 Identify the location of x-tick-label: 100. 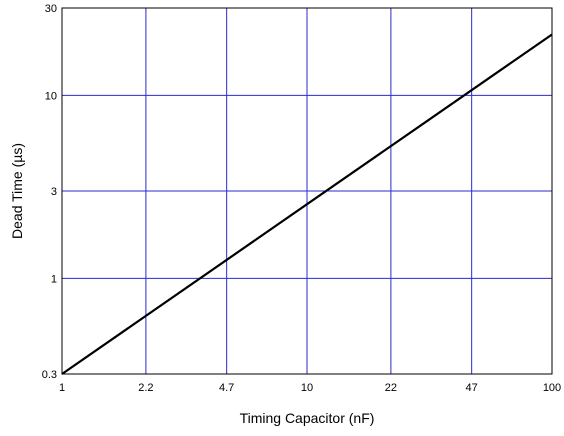
(552, 388).